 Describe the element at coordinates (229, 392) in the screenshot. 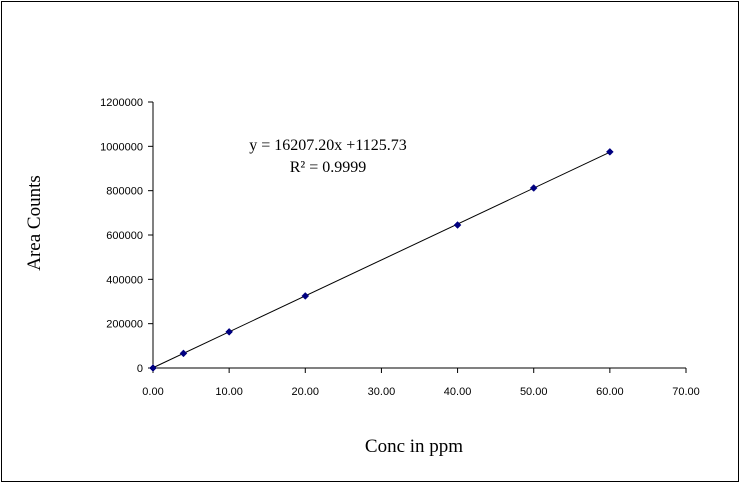

I see `x-tick-label: 10.00` at that location.